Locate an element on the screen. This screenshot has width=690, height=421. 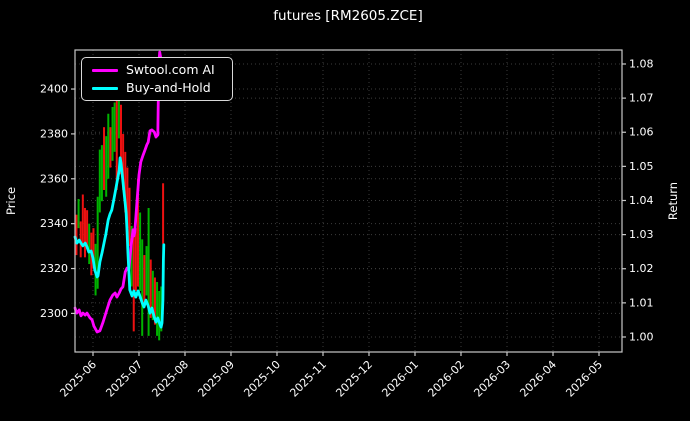
right-tick-label: 1.07 is located at coordinates (641, 98).